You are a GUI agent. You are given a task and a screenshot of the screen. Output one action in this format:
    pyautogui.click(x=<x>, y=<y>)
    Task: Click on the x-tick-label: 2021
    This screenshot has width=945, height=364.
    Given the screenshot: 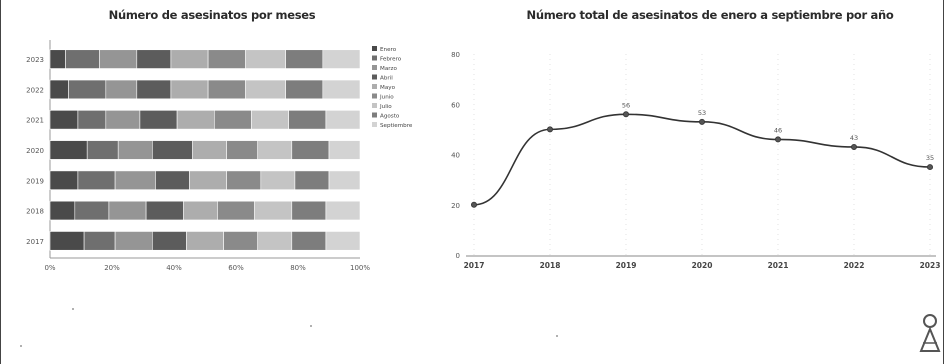 What is the action you would take?
    pyautogui.click(x=778, y=265)
    